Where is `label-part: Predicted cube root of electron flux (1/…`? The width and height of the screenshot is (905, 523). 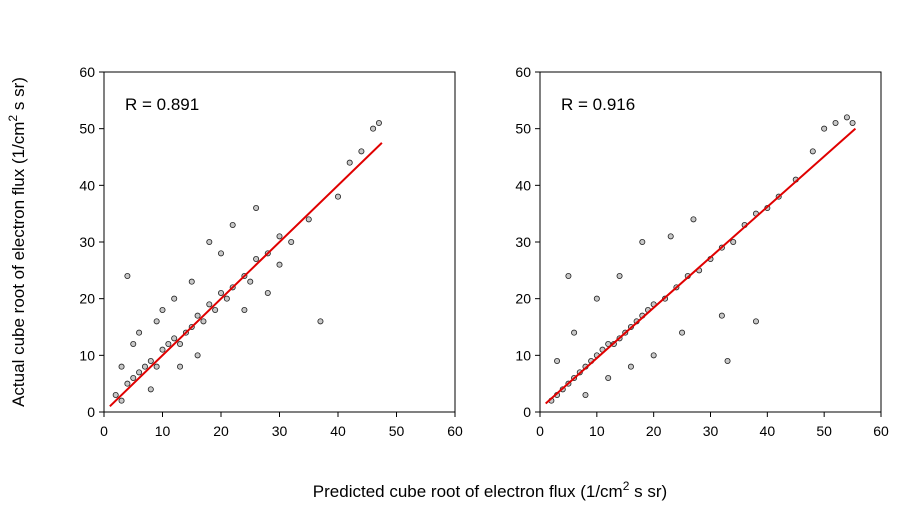
label-part: Predicted cube root of electron flux (1/… is located at coordinates (468, 491).